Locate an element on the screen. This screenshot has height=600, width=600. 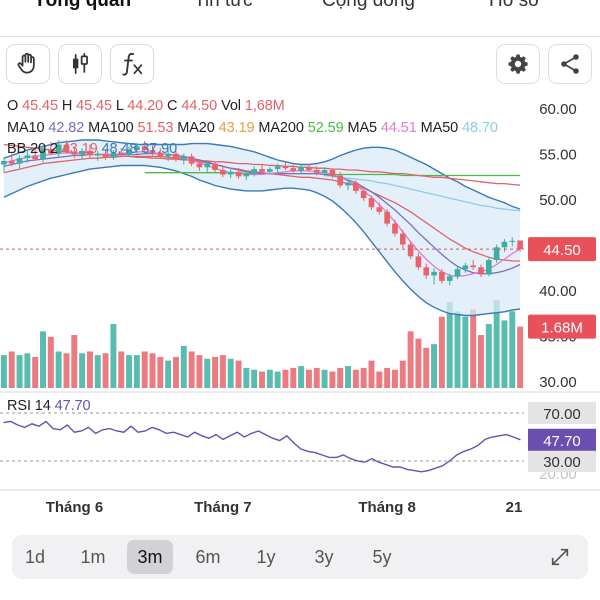
hand-pointer-icon is located at coordinates (26, 63).